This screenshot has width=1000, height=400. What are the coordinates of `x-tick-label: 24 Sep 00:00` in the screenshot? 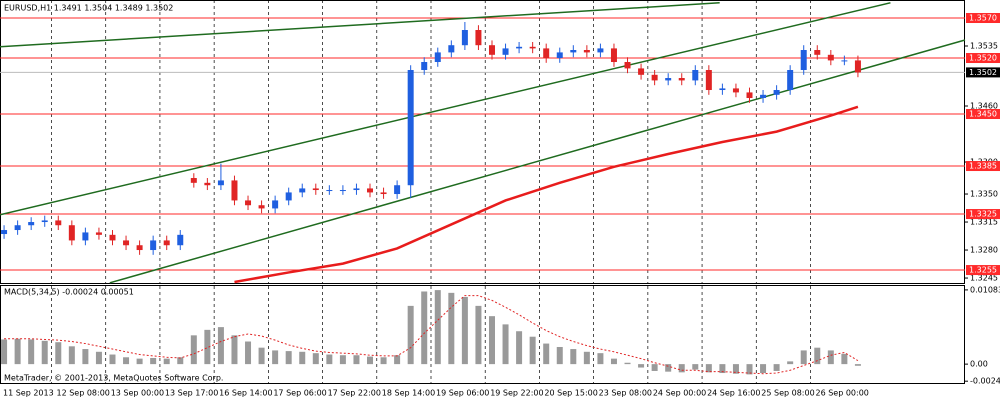 It's located at (679, 393).